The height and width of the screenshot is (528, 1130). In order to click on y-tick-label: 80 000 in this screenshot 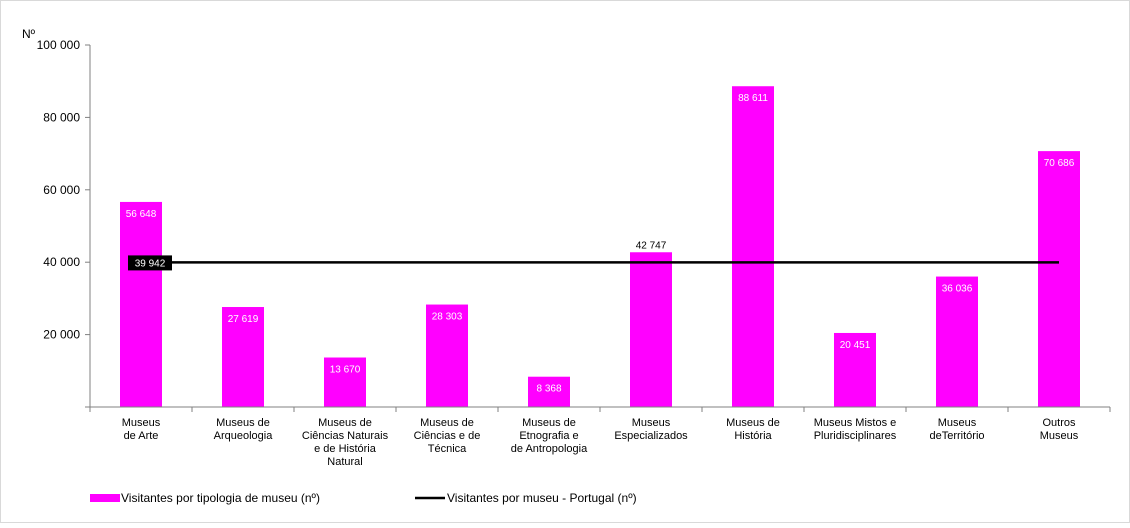, I will do `click(61, 117)`.